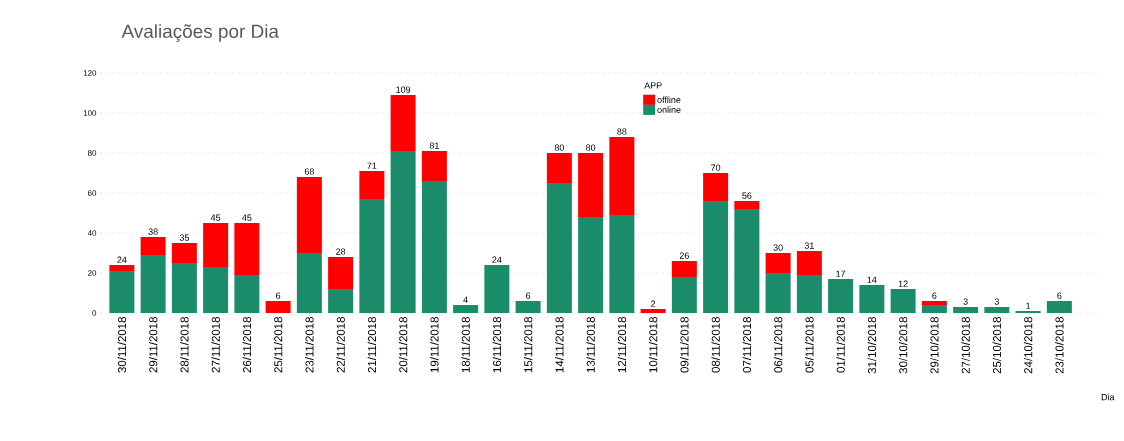 The width and height of the screenshot is (1124, 441). I want to click on x-tick-label: 19/11/2018, so click(434, 345).